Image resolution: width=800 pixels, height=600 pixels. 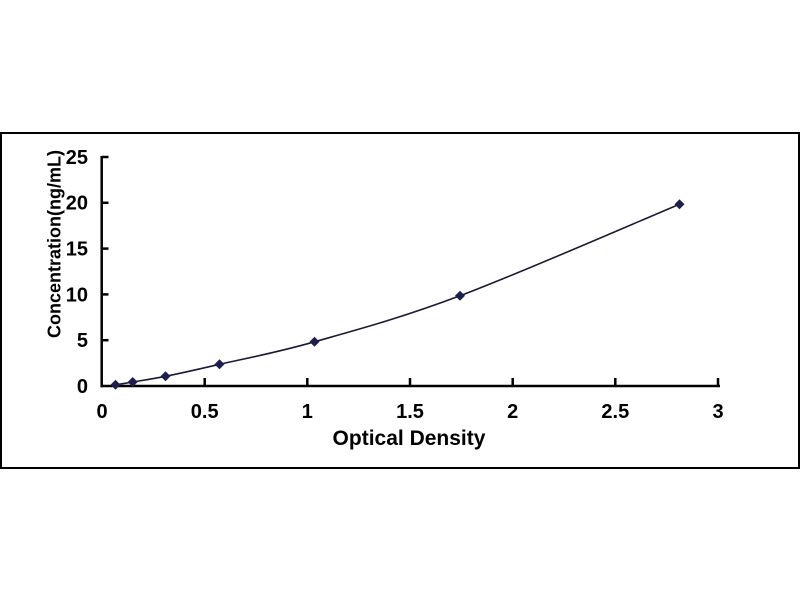 What do you see at coordinates (409, 438) in the screenshot?
I see `svg-text: Optical Density` at bounding box center [409, 438].